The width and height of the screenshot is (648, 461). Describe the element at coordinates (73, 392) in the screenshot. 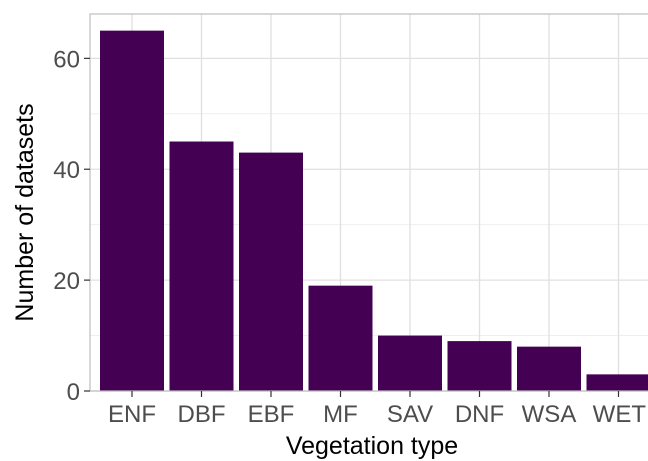

I see `y-tick-label: 0` at that location.